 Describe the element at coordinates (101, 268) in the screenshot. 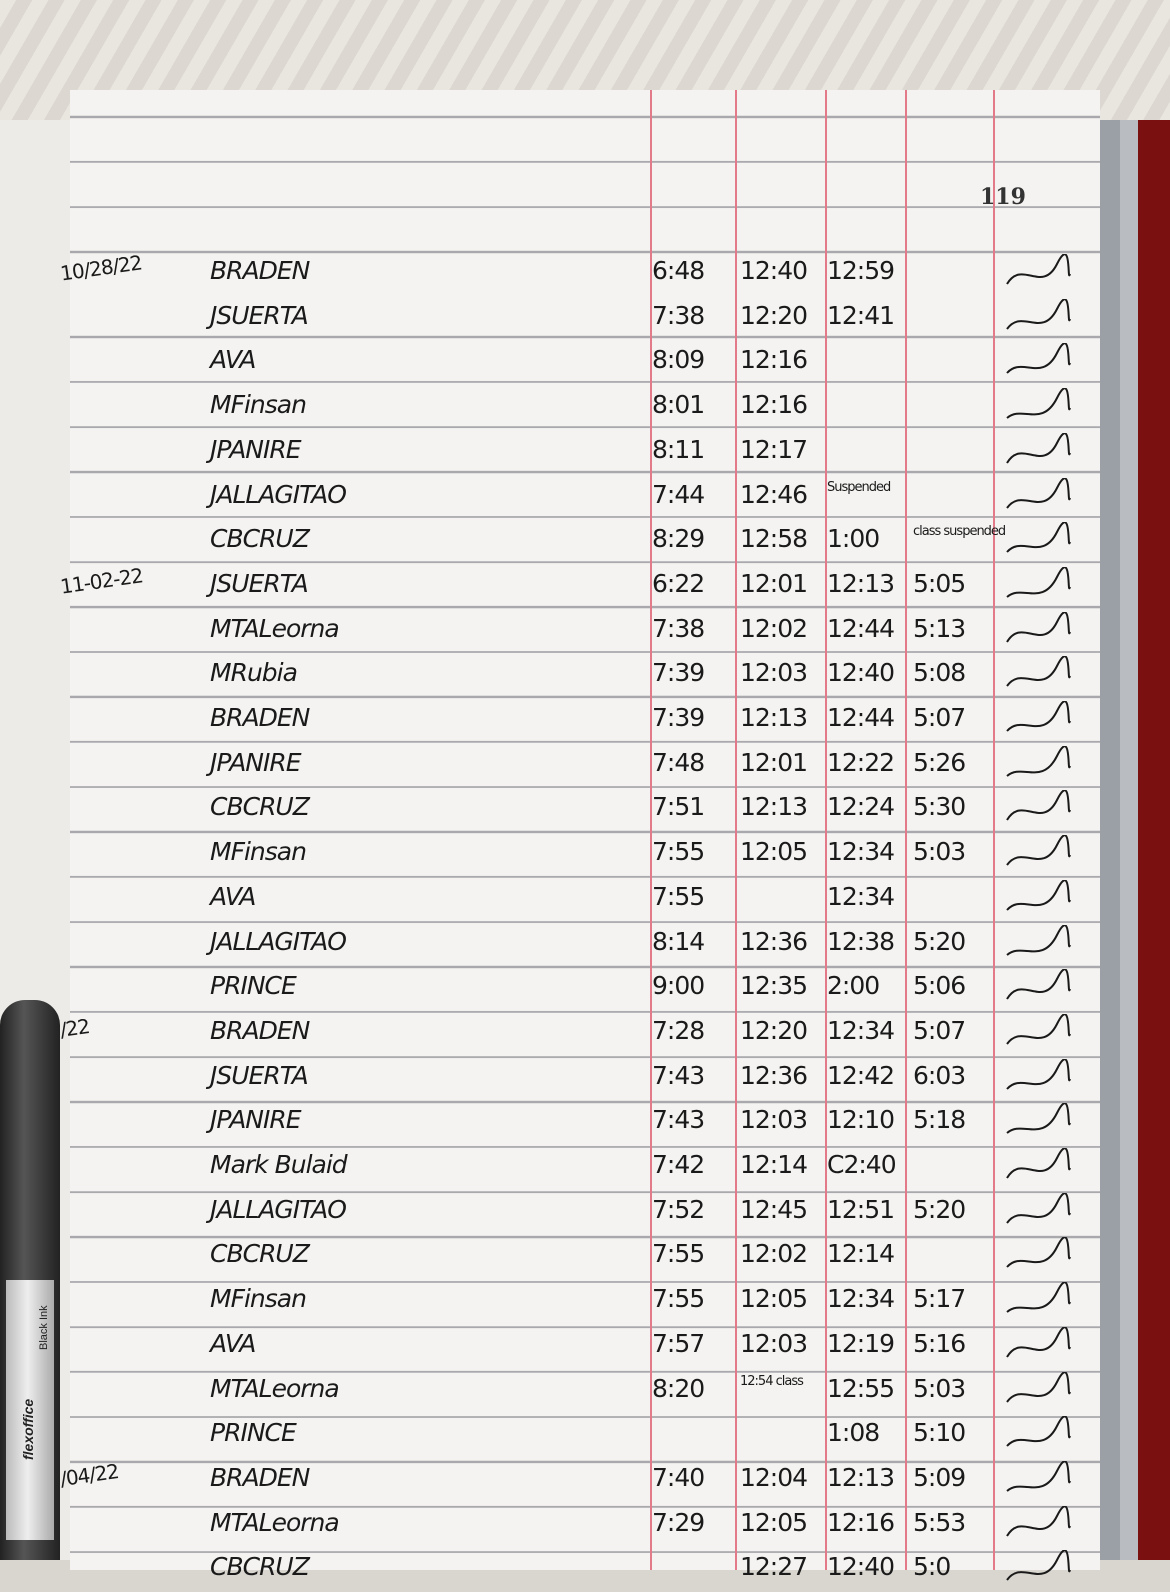

I see `entry-date: 10/28/22` at that location.